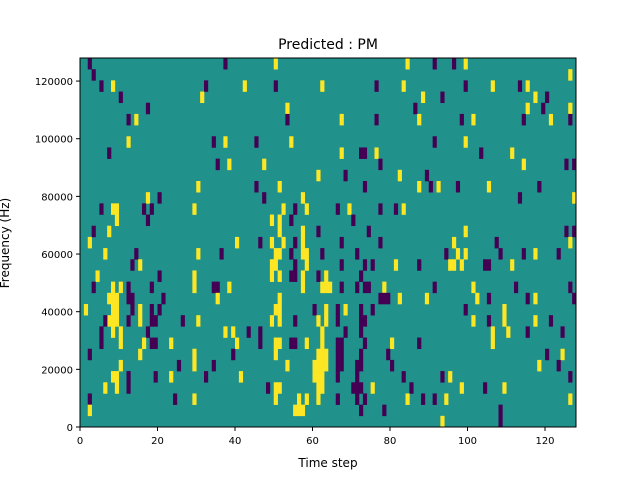 Image resolution: width=640 pixels, height=480 pixels. Describe the element at coordinates (6, 243) in the screenshot. I see `y-axis-label: Frequency (Hz)` at that location.